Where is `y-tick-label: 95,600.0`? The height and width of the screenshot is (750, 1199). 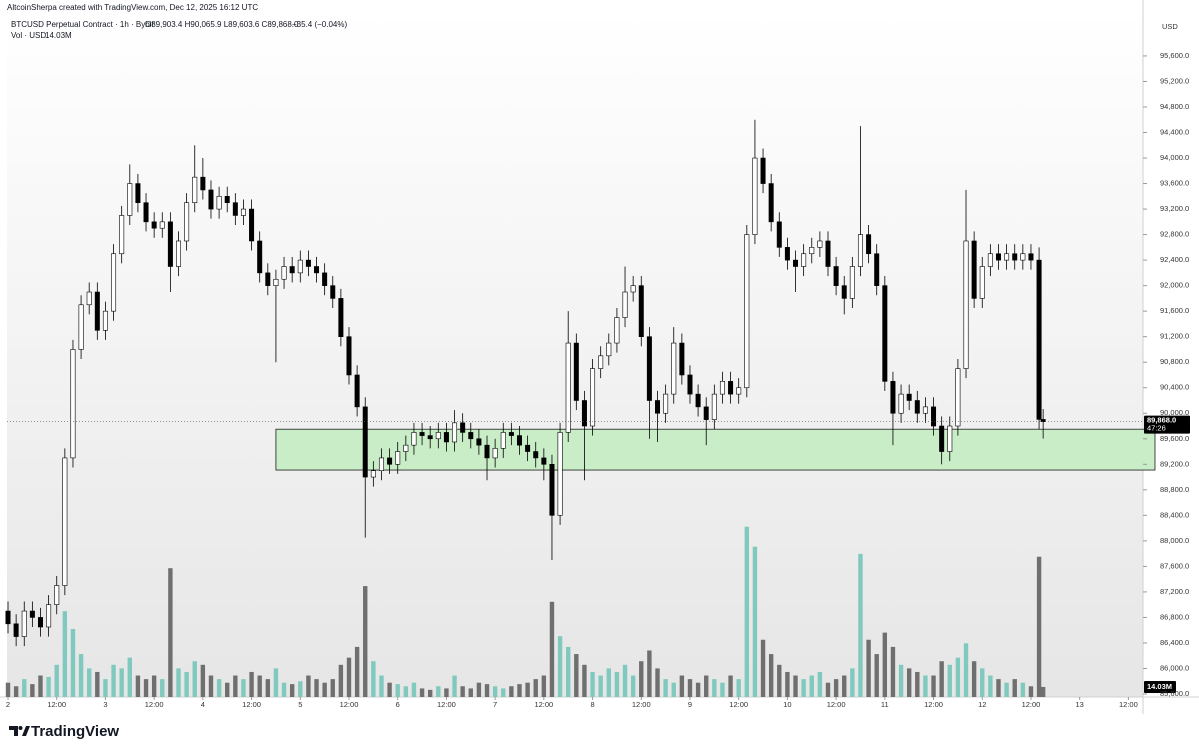
y-tick-label: 95,600.0 is located at coordinates (1174, 55).